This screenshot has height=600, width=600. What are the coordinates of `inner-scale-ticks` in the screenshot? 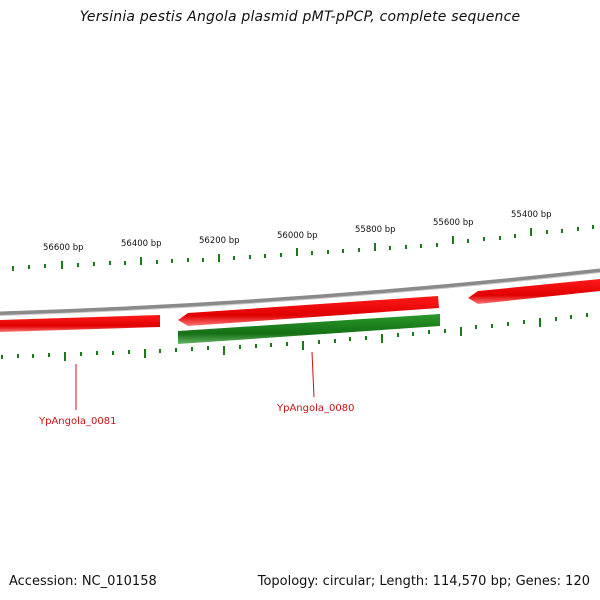 It's located at (294, 337).